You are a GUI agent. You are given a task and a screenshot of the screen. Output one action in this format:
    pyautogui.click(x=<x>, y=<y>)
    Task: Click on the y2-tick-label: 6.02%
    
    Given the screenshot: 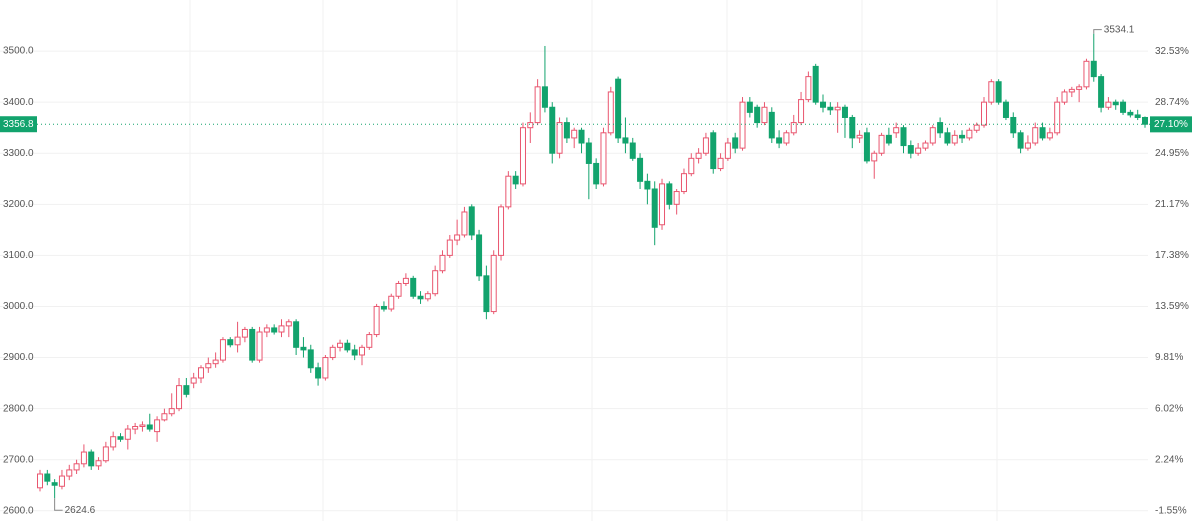 What is the action you would take?
    pyautogui.click(x=1169, y=408)
    